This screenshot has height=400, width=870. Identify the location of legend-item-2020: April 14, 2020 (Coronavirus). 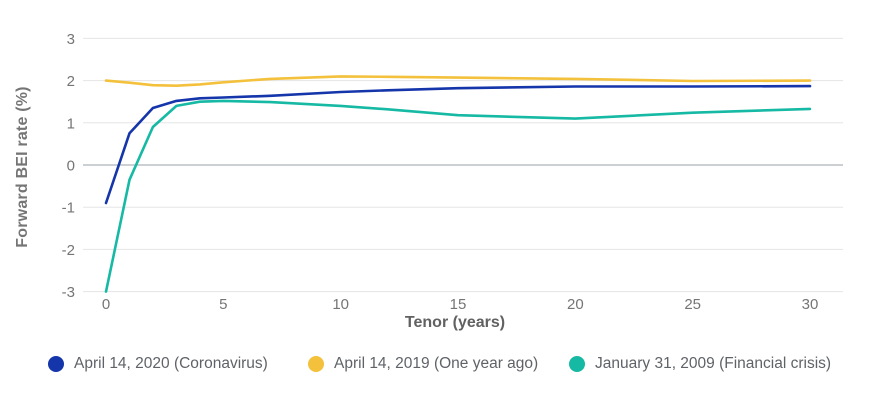
(158, 364).